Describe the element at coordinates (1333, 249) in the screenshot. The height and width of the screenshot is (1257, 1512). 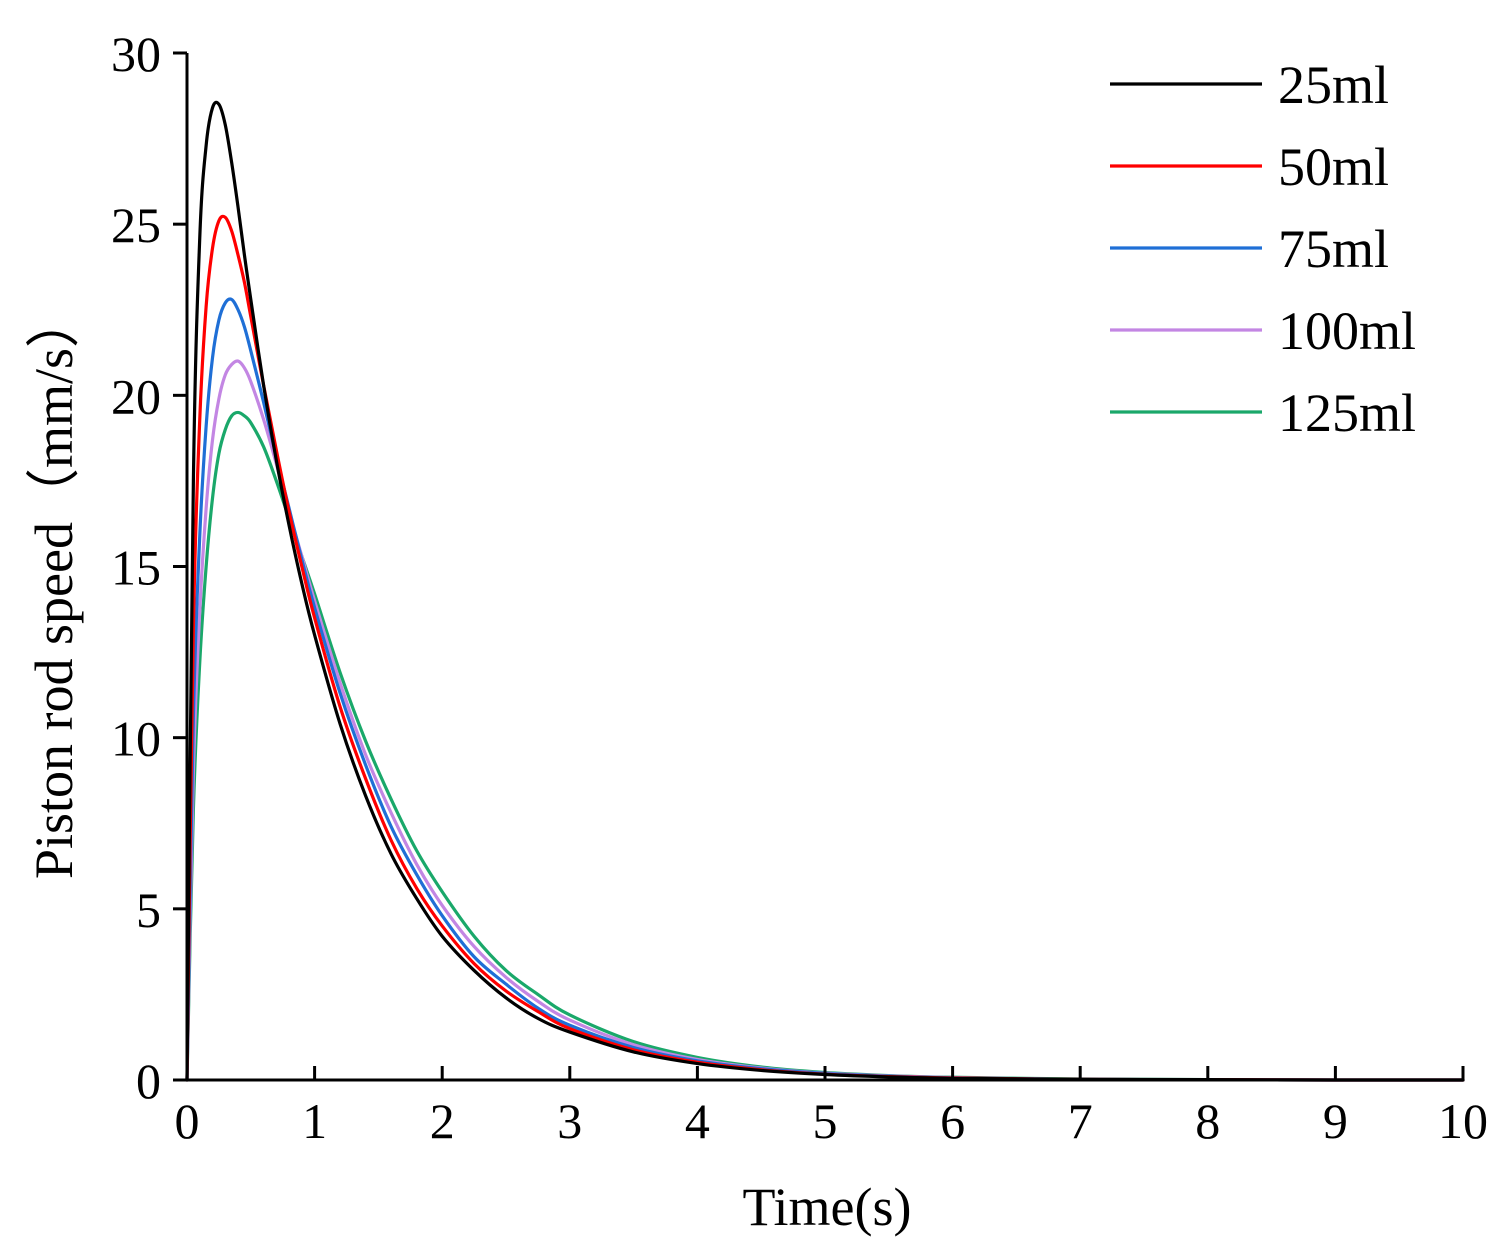
I see `legend-label: 75ml` at that location.